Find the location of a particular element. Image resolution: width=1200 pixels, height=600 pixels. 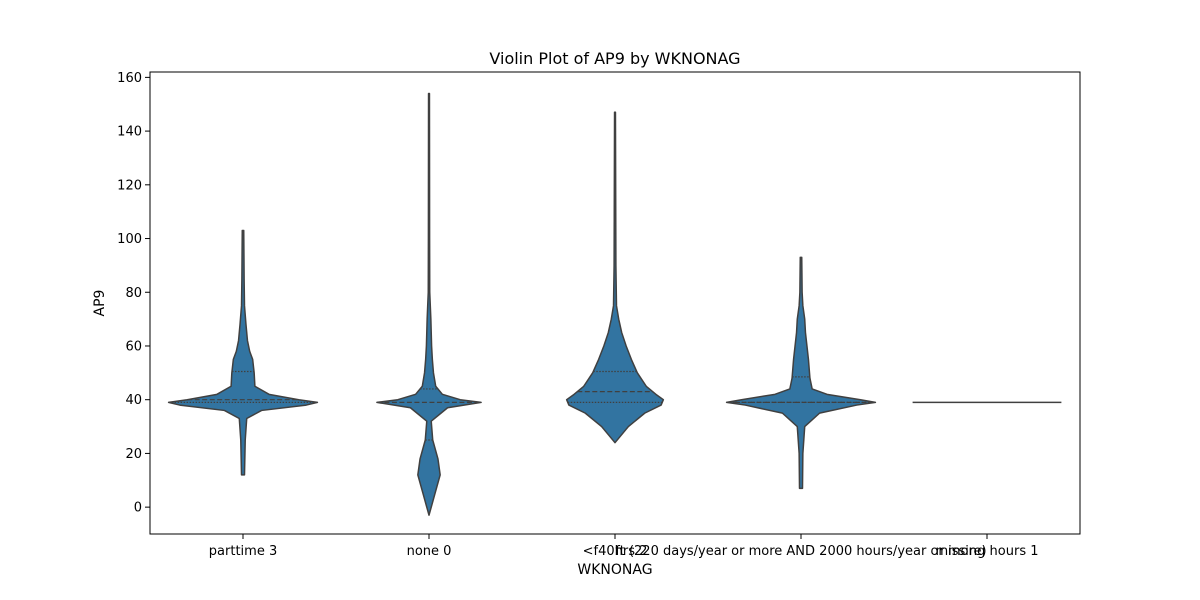

x-axis-label: WKNONAG is located at coordinates (614, 570).